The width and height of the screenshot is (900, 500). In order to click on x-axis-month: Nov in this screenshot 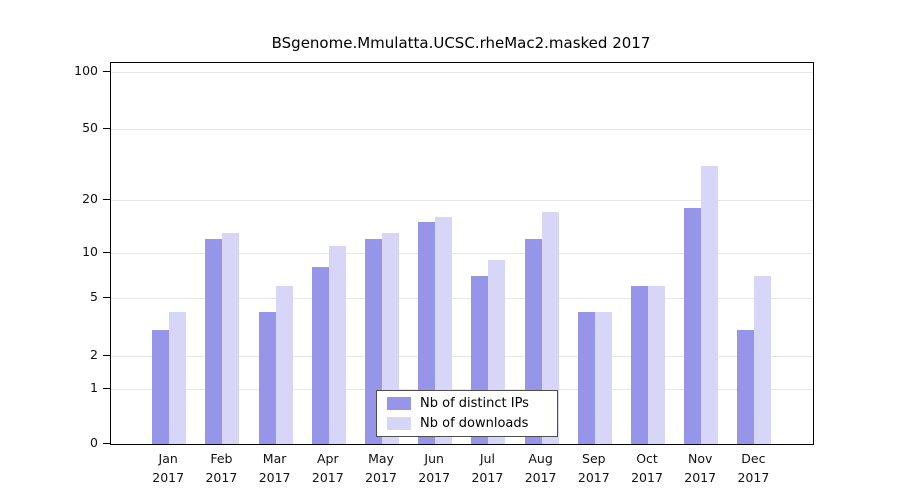, I will do `click(700, 458)`.